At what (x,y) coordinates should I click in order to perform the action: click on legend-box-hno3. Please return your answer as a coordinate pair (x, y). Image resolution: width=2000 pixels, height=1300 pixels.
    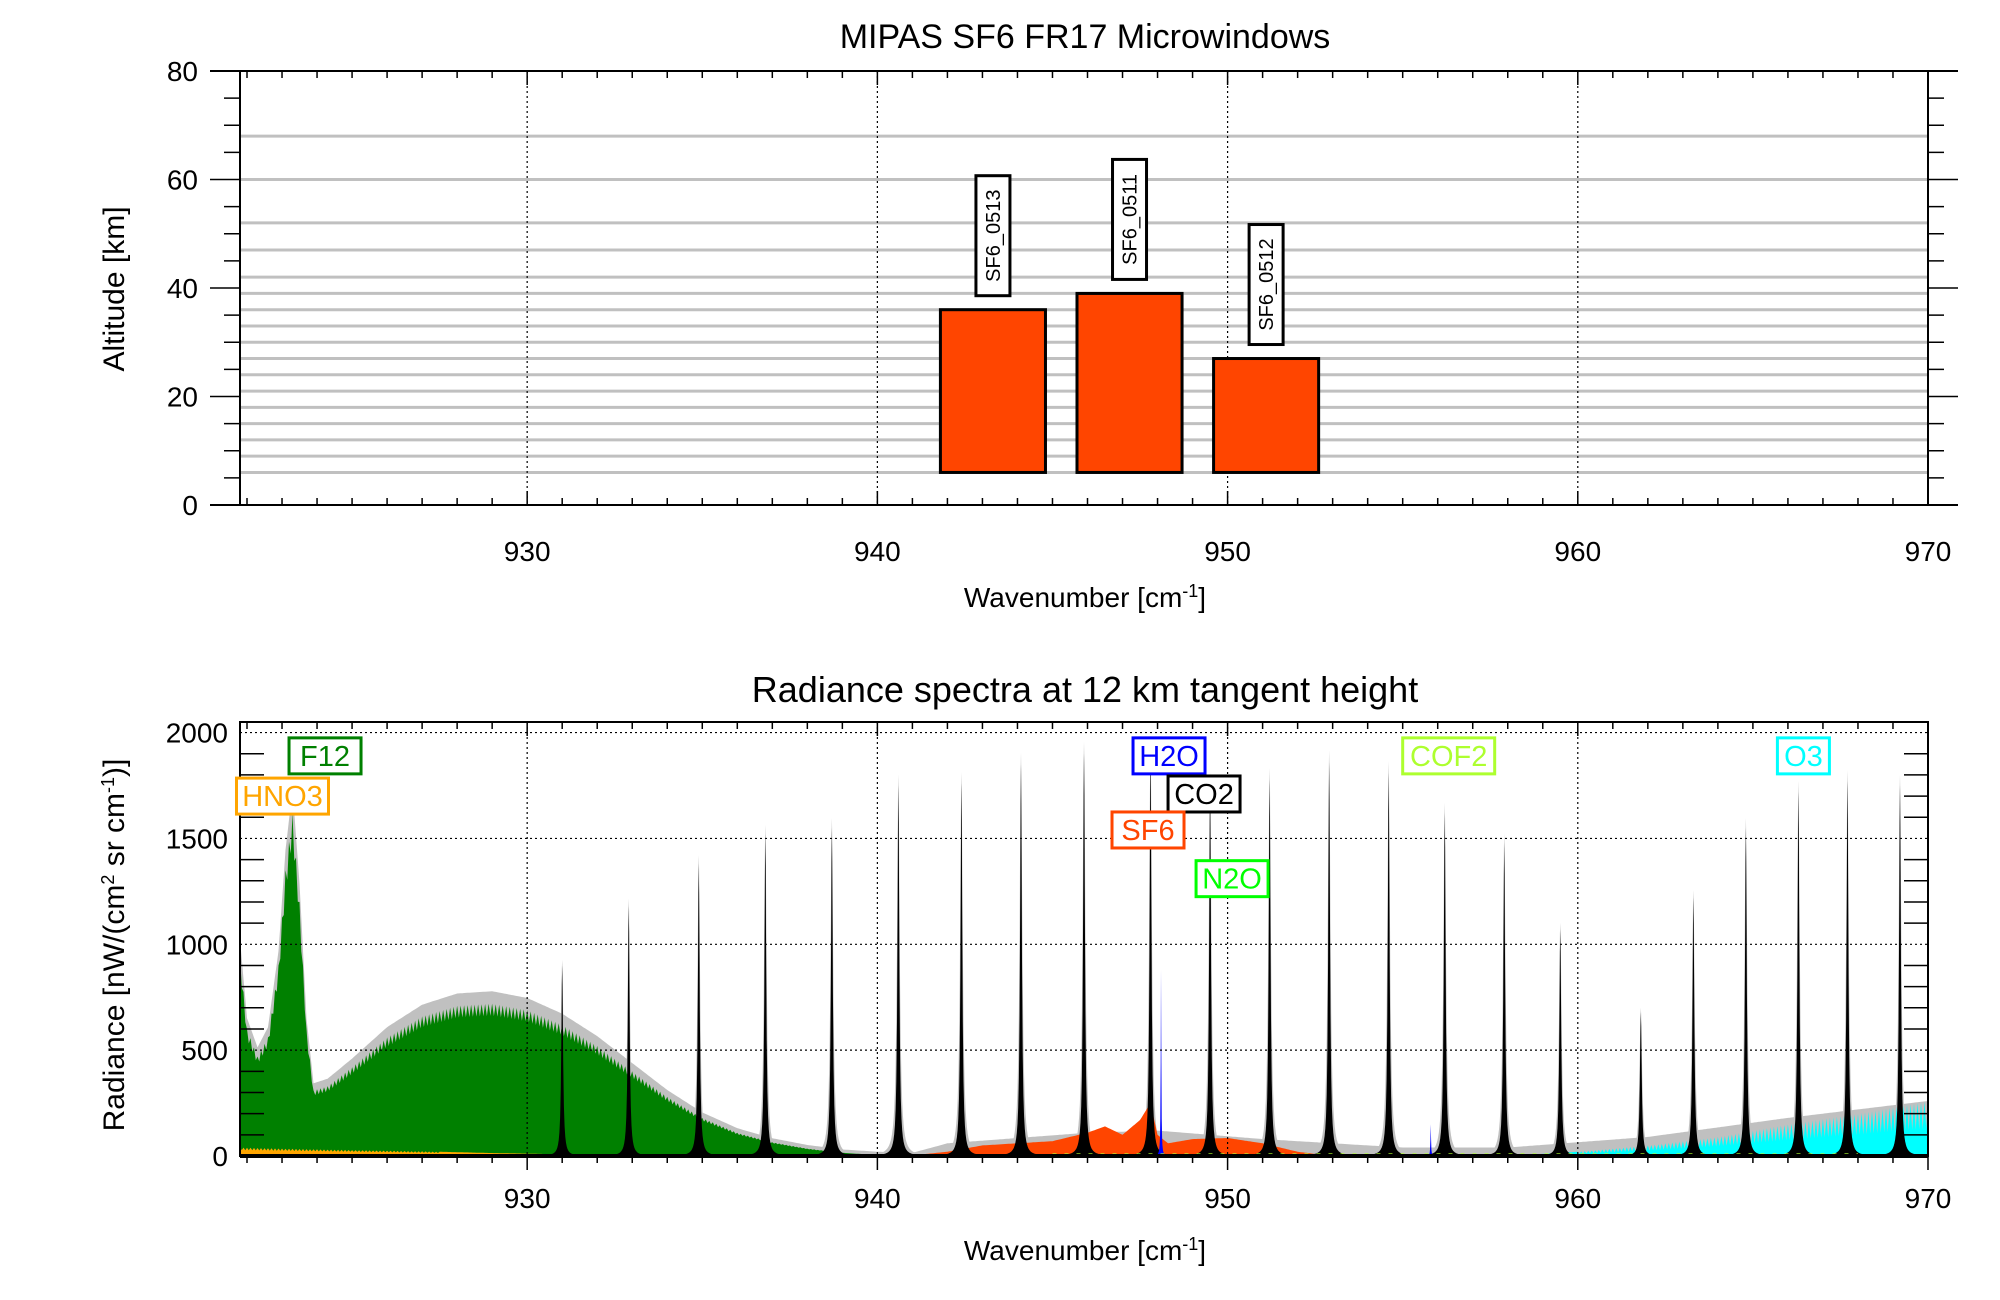
    Looking at the image, I should click on (282, 796).